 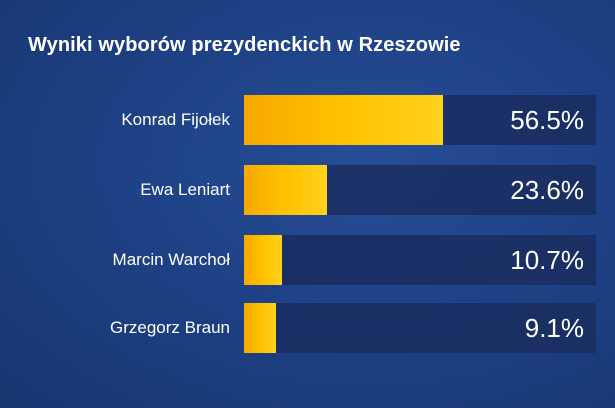 What do you see at coordinates (420, 190) in the screenshot?
I see `bar-track: 23.6%` at bounding box center [420, 190].